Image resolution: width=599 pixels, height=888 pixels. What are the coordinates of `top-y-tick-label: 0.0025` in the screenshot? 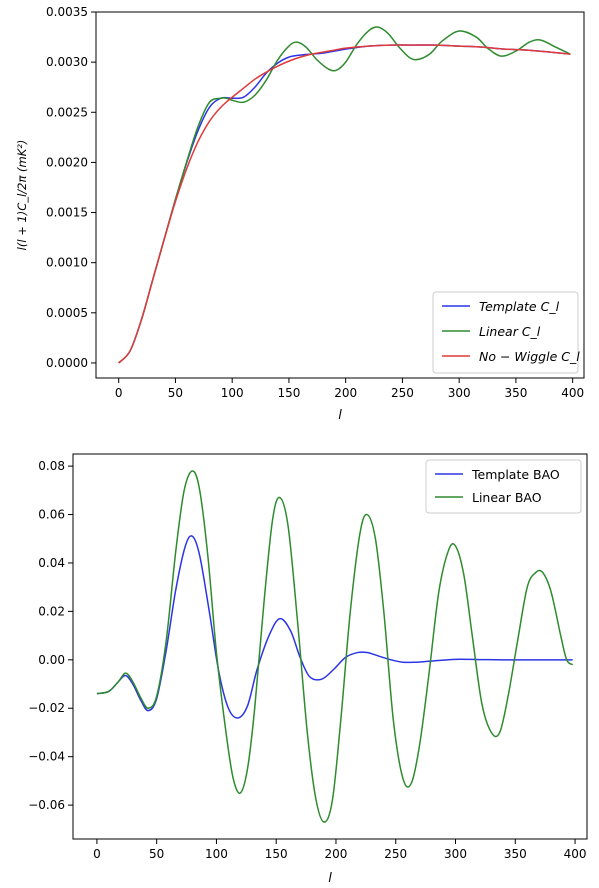 It's located at (67, 112).